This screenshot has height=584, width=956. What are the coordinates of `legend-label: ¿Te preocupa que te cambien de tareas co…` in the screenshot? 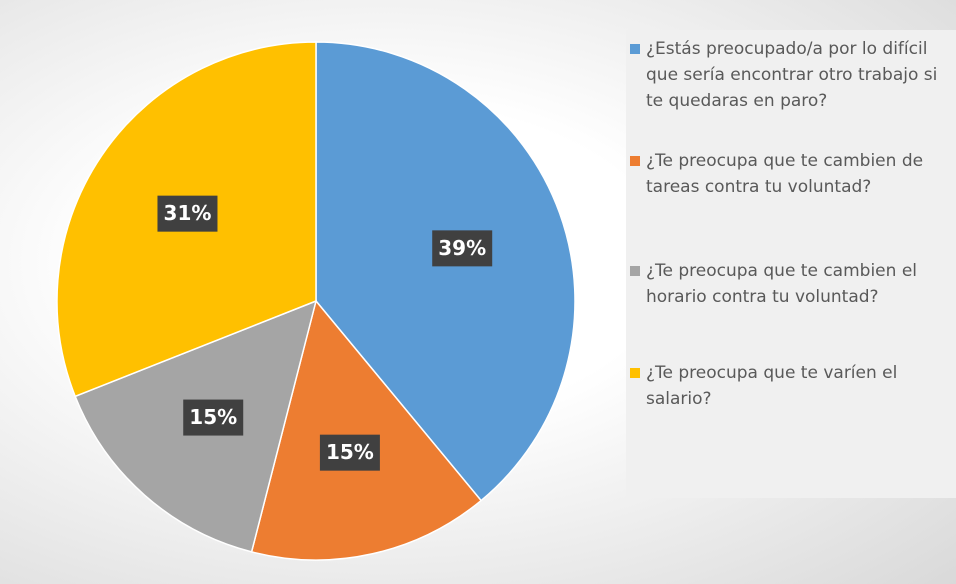 It's located at (785, 174).